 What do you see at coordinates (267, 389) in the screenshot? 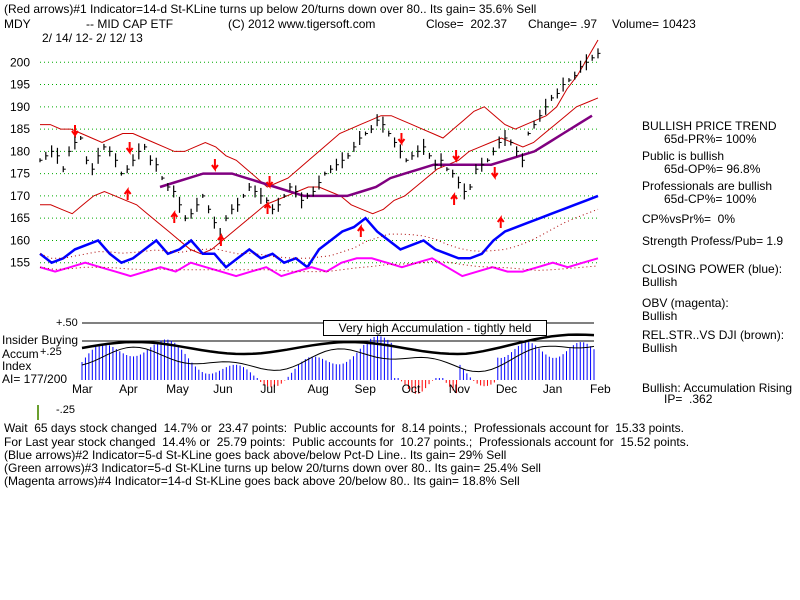
I see `month-label: Jul` at bounding box center [267, 389].